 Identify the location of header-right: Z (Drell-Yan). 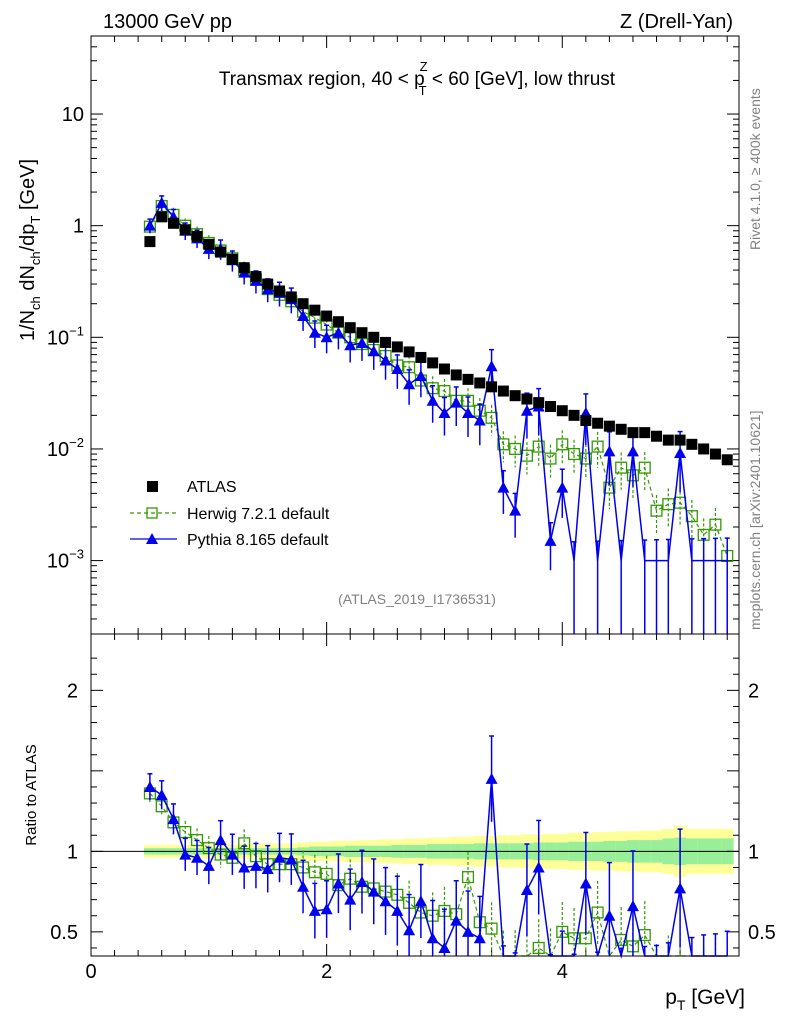
(676, 22).